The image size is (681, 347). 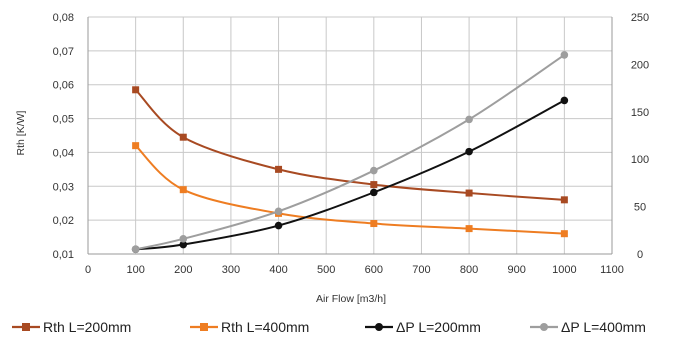 I want to click on x-tick-label: 200, so click(x=183, y=270).